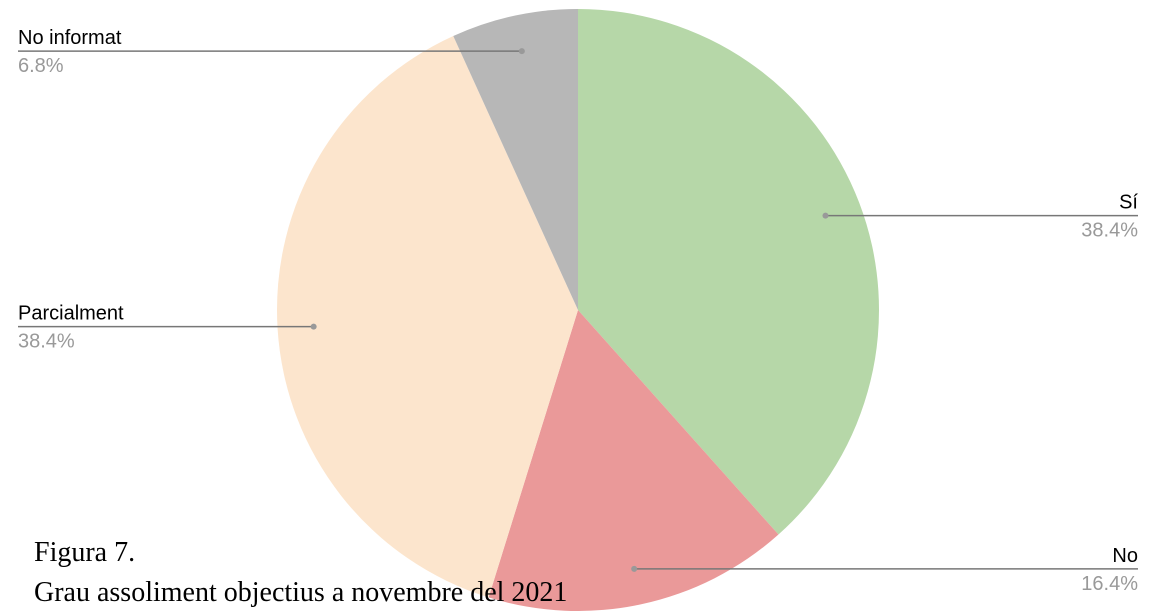 The height and width of the screenshot is (611, 1156). I want to click on slice-label: No informat, so click(70, 38).